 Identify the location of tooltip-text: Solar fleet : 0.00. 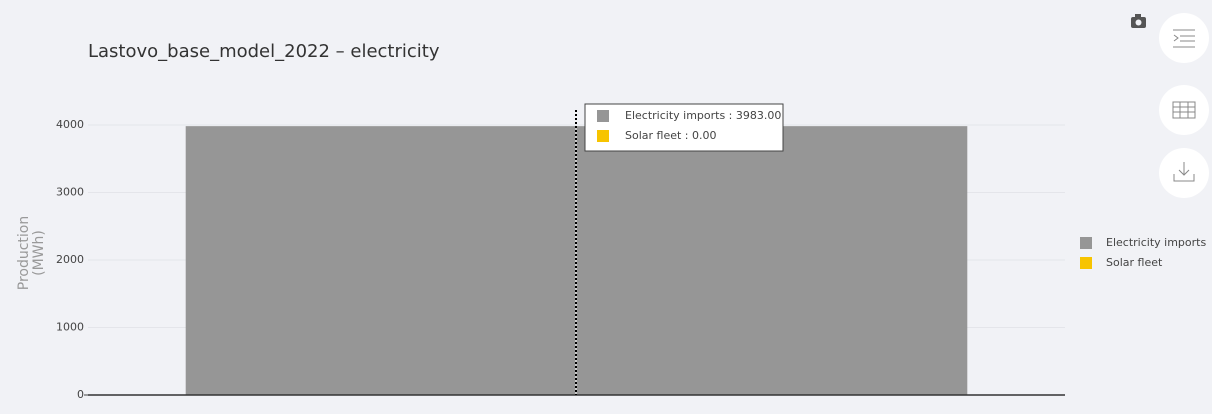
(671, 135).